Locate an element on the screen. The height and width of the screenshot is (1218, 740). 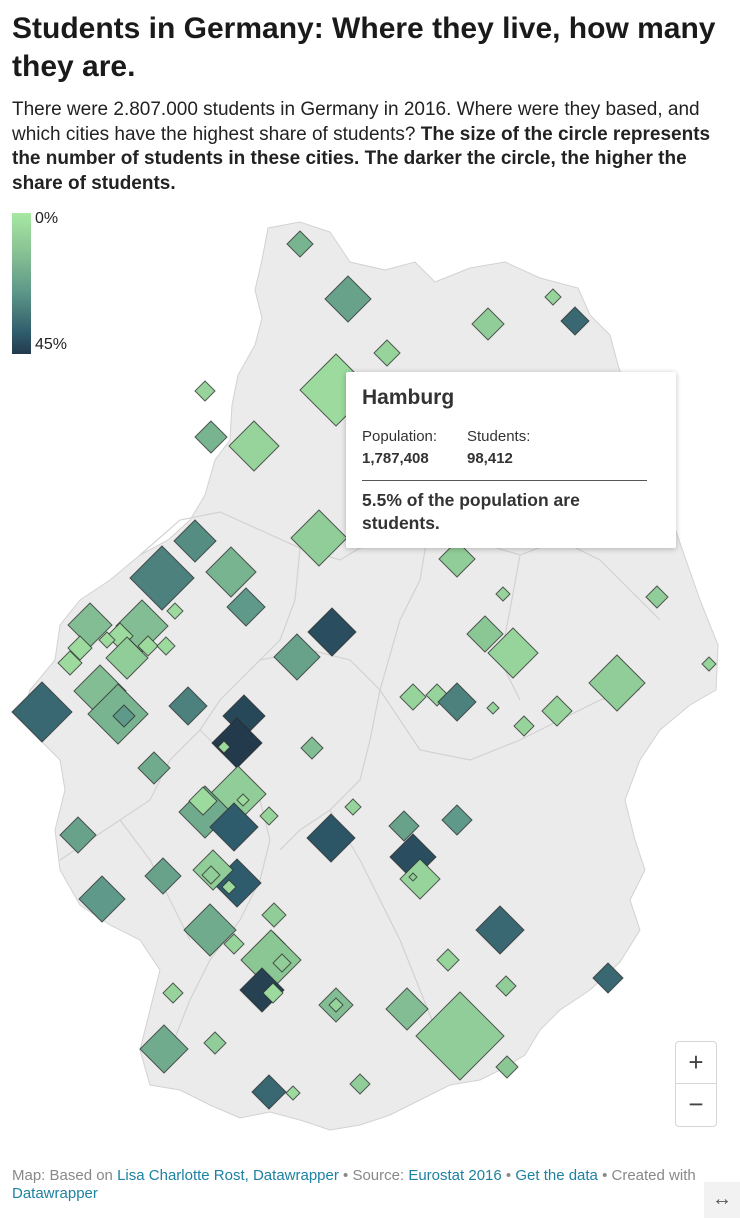
tooltip-city-name: Hamburg is located at coordinates (408, 397).